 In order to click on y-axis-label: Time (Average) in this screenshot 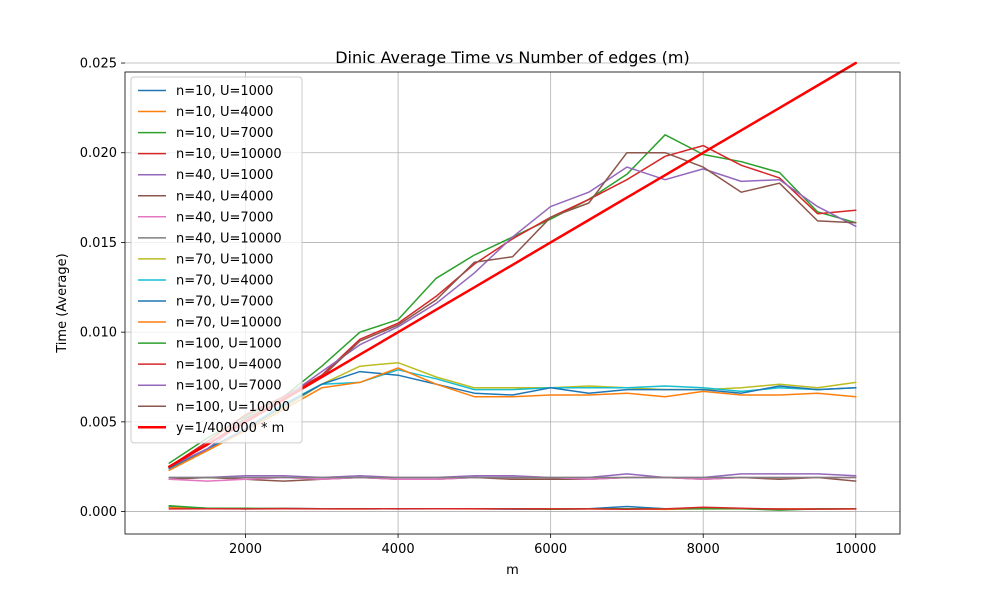, I will do `click(62, 303)`.